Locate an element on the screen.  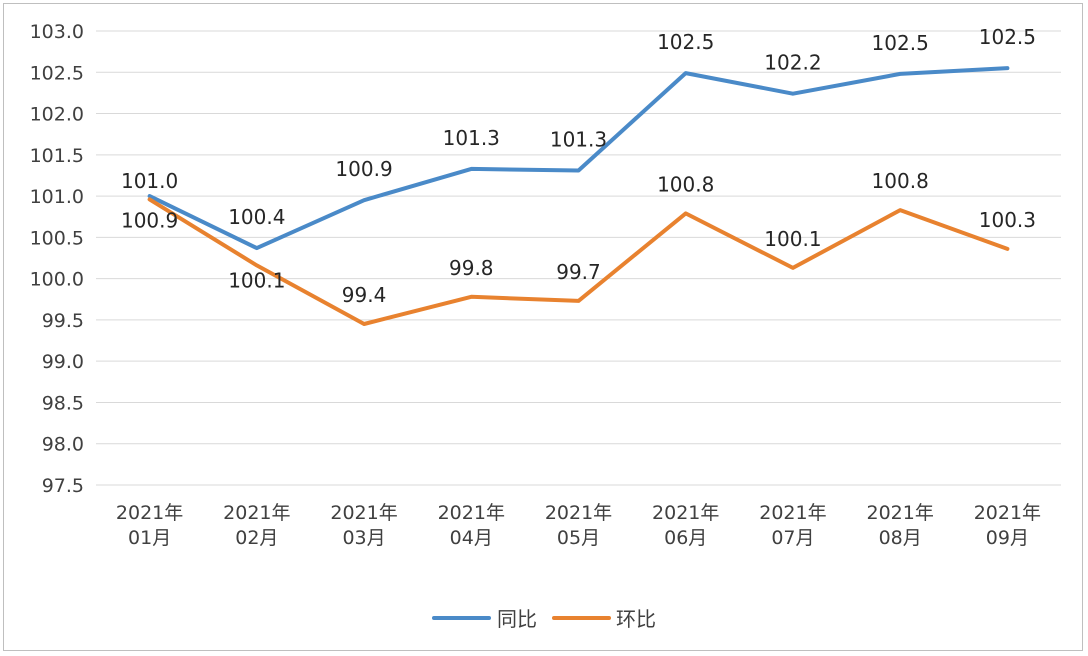
x-tick-label: 2021年 07月 is located at coordinates (792, 525).